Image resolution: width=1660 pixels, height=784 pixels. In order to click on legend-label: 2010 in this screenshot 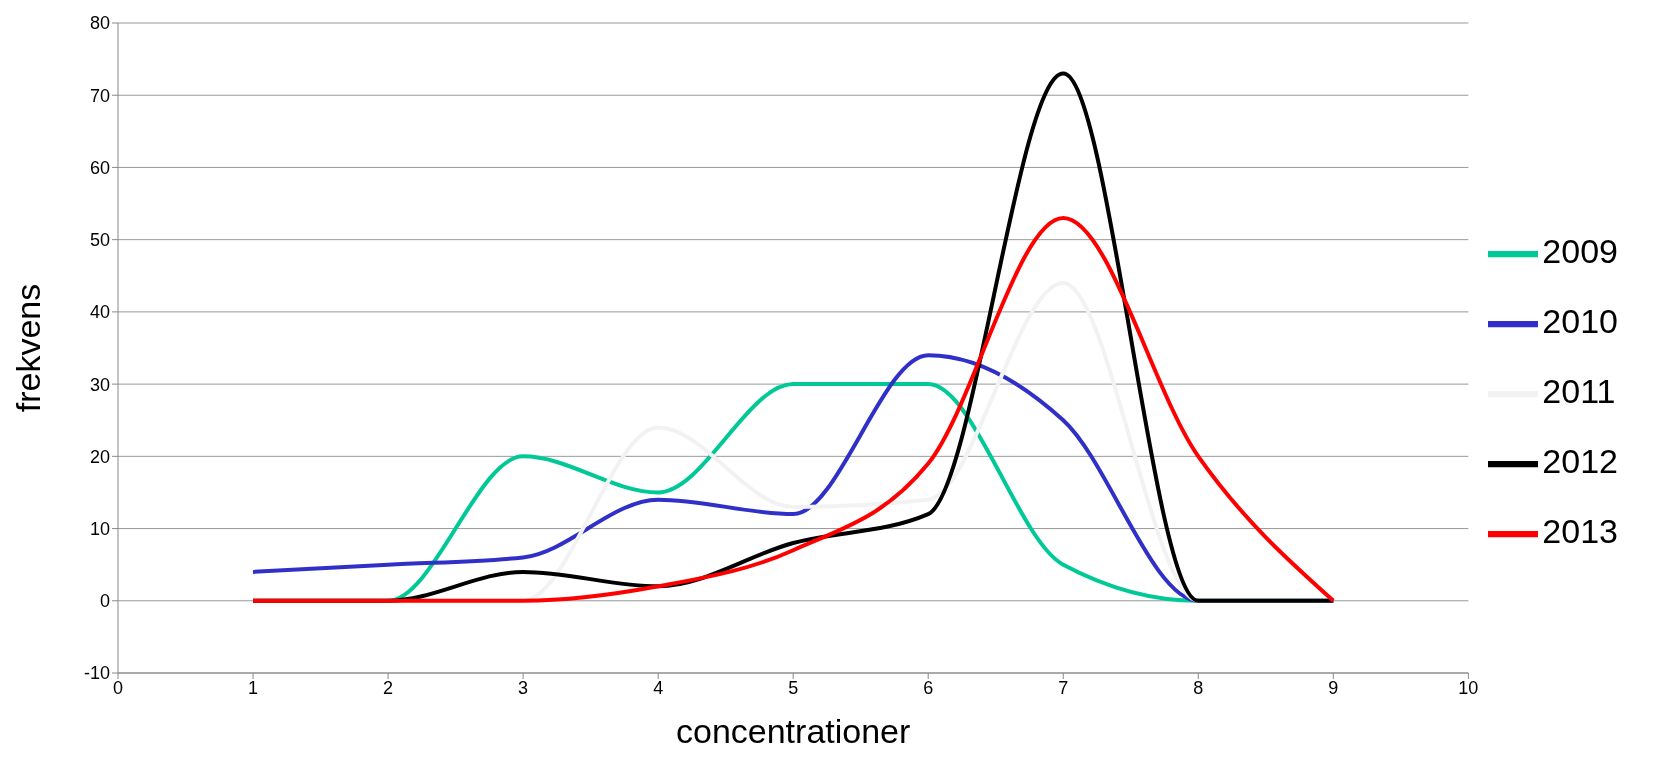, I will do `click(1580, 320)`.